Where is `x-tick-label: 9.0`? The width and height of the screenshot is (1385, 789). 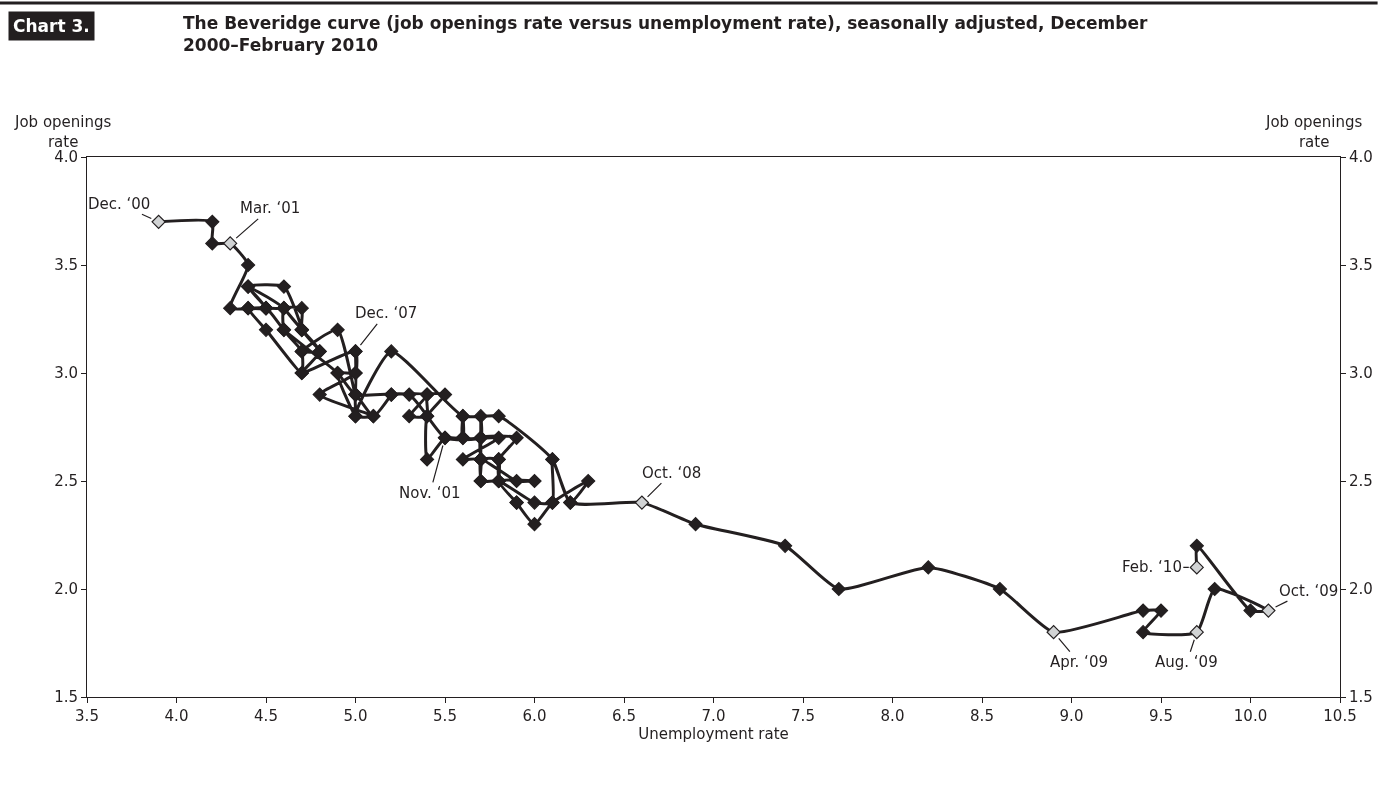 x-tick-label: 9.0 is located at coordinates (1071, 716).